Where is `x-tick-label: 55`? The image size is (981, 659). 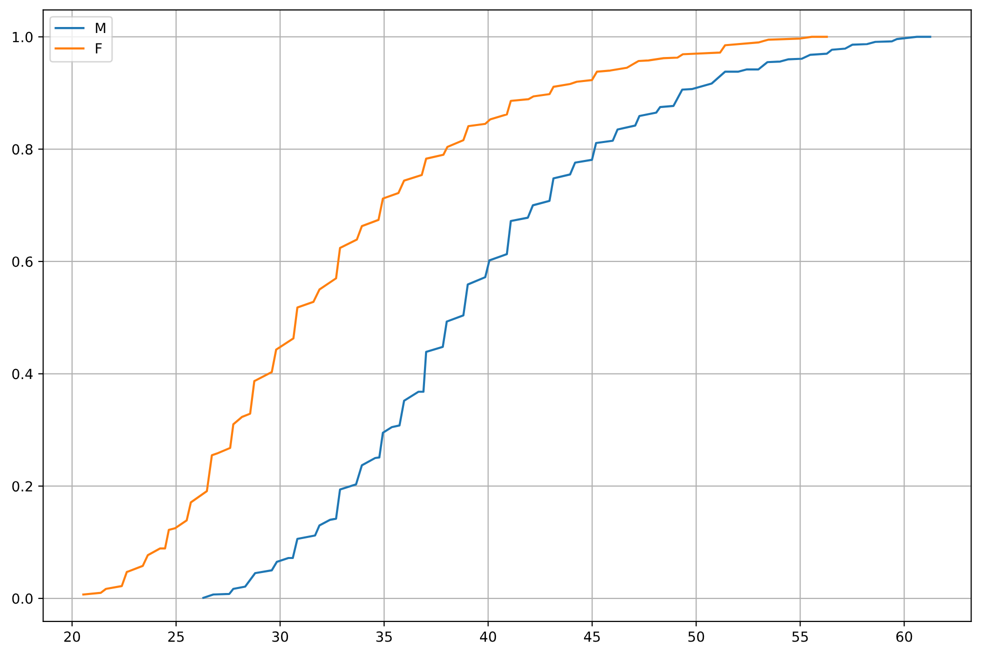
x-tick-label: 55 is located at coordinates (800, 637).